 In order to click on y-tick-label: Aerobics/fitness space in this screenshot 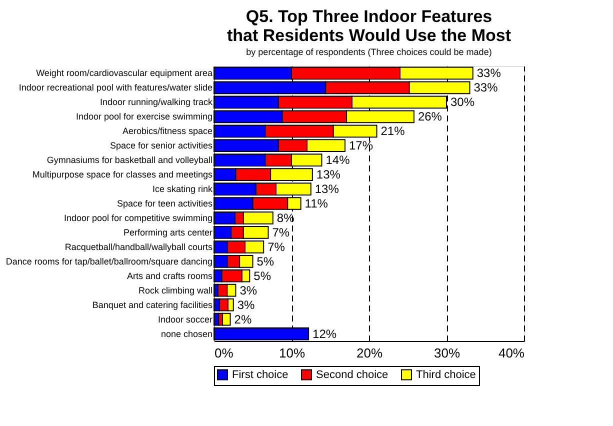, I will do `click(167, 131)`.